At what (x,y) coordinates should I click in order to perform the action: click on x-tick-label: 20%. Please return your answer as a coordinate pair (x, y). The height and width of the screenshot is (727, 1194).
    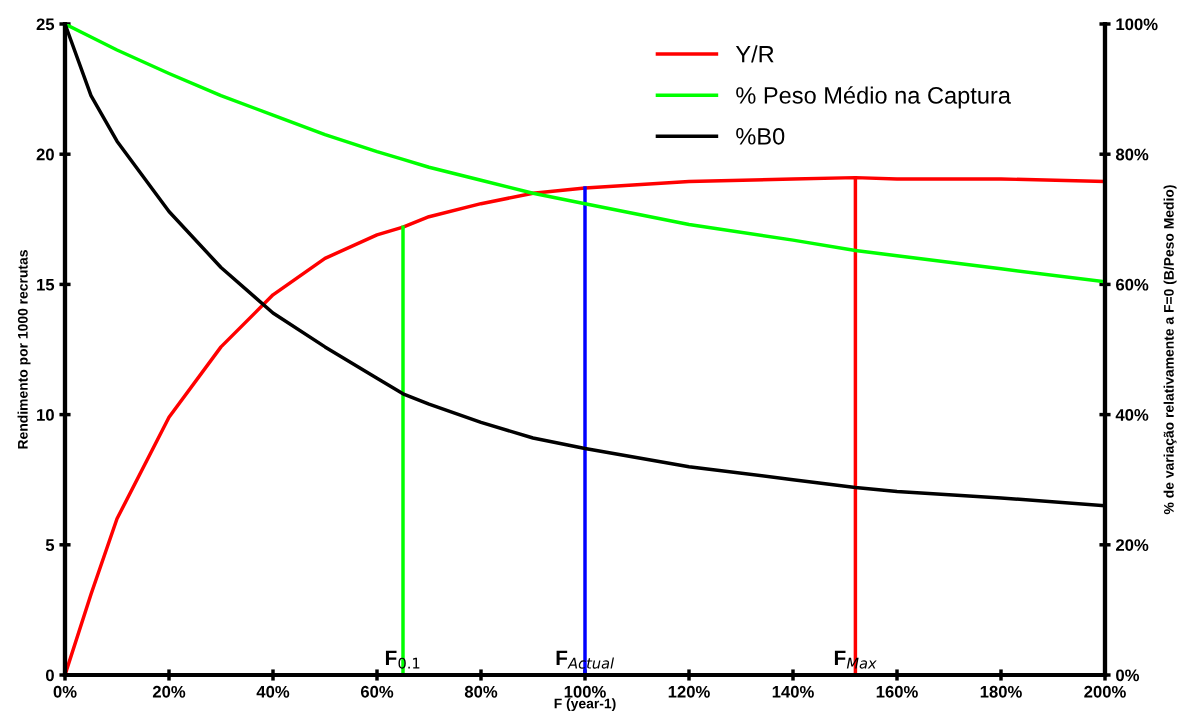
    Looking at the image, I should click on (169, 691).